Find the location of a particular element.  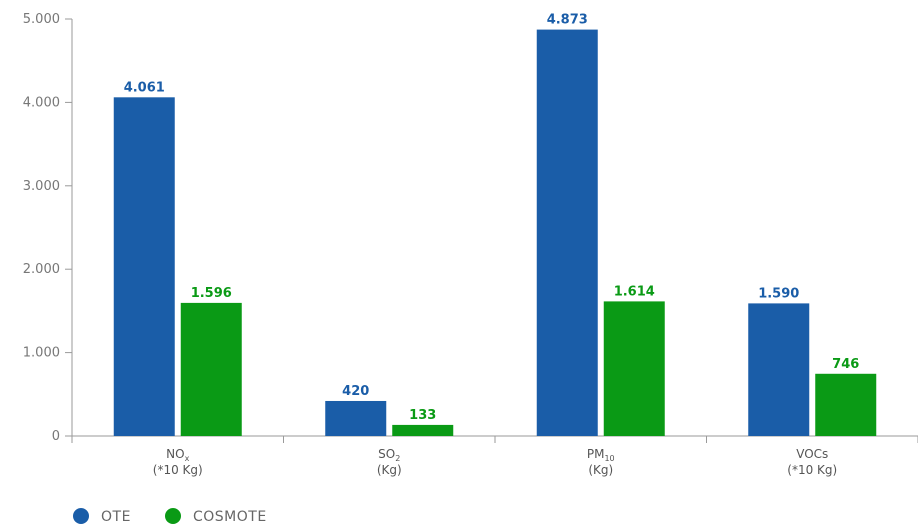

legend: OTE COSMOTE is located at coordinates (170, 516).